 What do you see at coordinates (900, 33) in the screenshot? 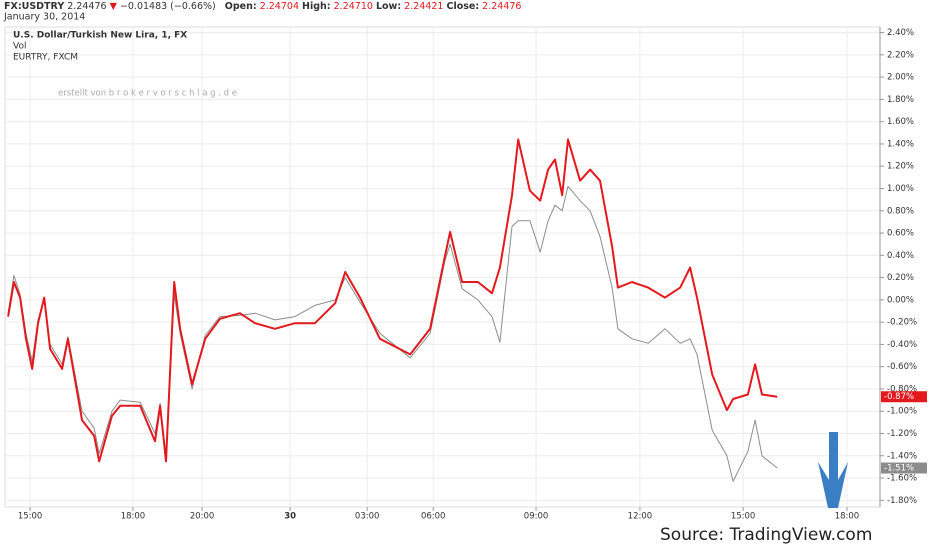
I see `y-tick-label: 2.40%` at bounding box center [900, 33].